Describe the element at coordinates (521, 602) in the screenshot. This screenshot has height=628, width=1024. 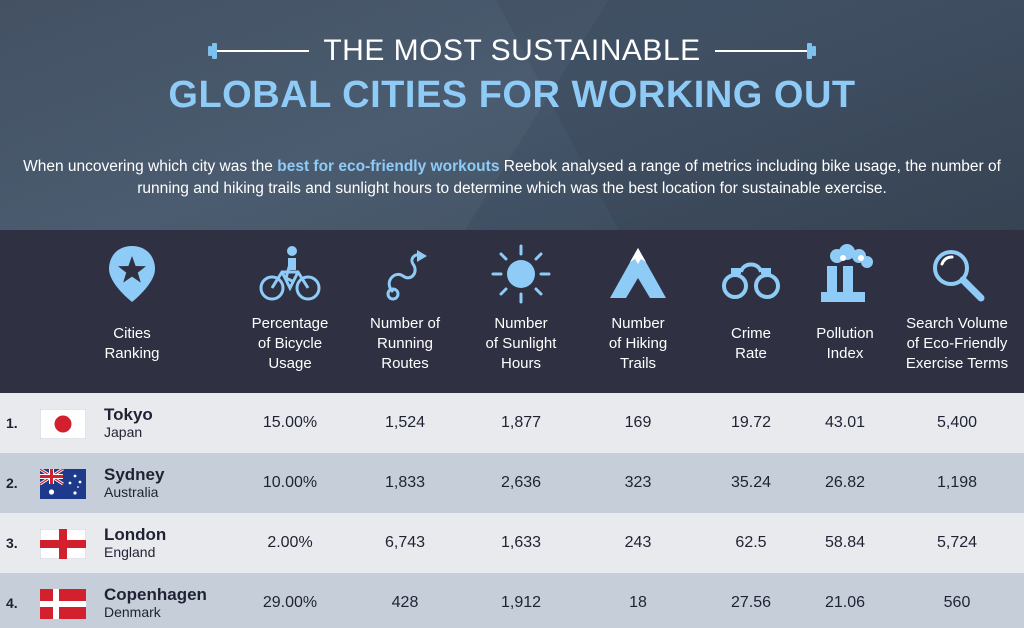
I see `sunlight-value: 1,912` at that location.